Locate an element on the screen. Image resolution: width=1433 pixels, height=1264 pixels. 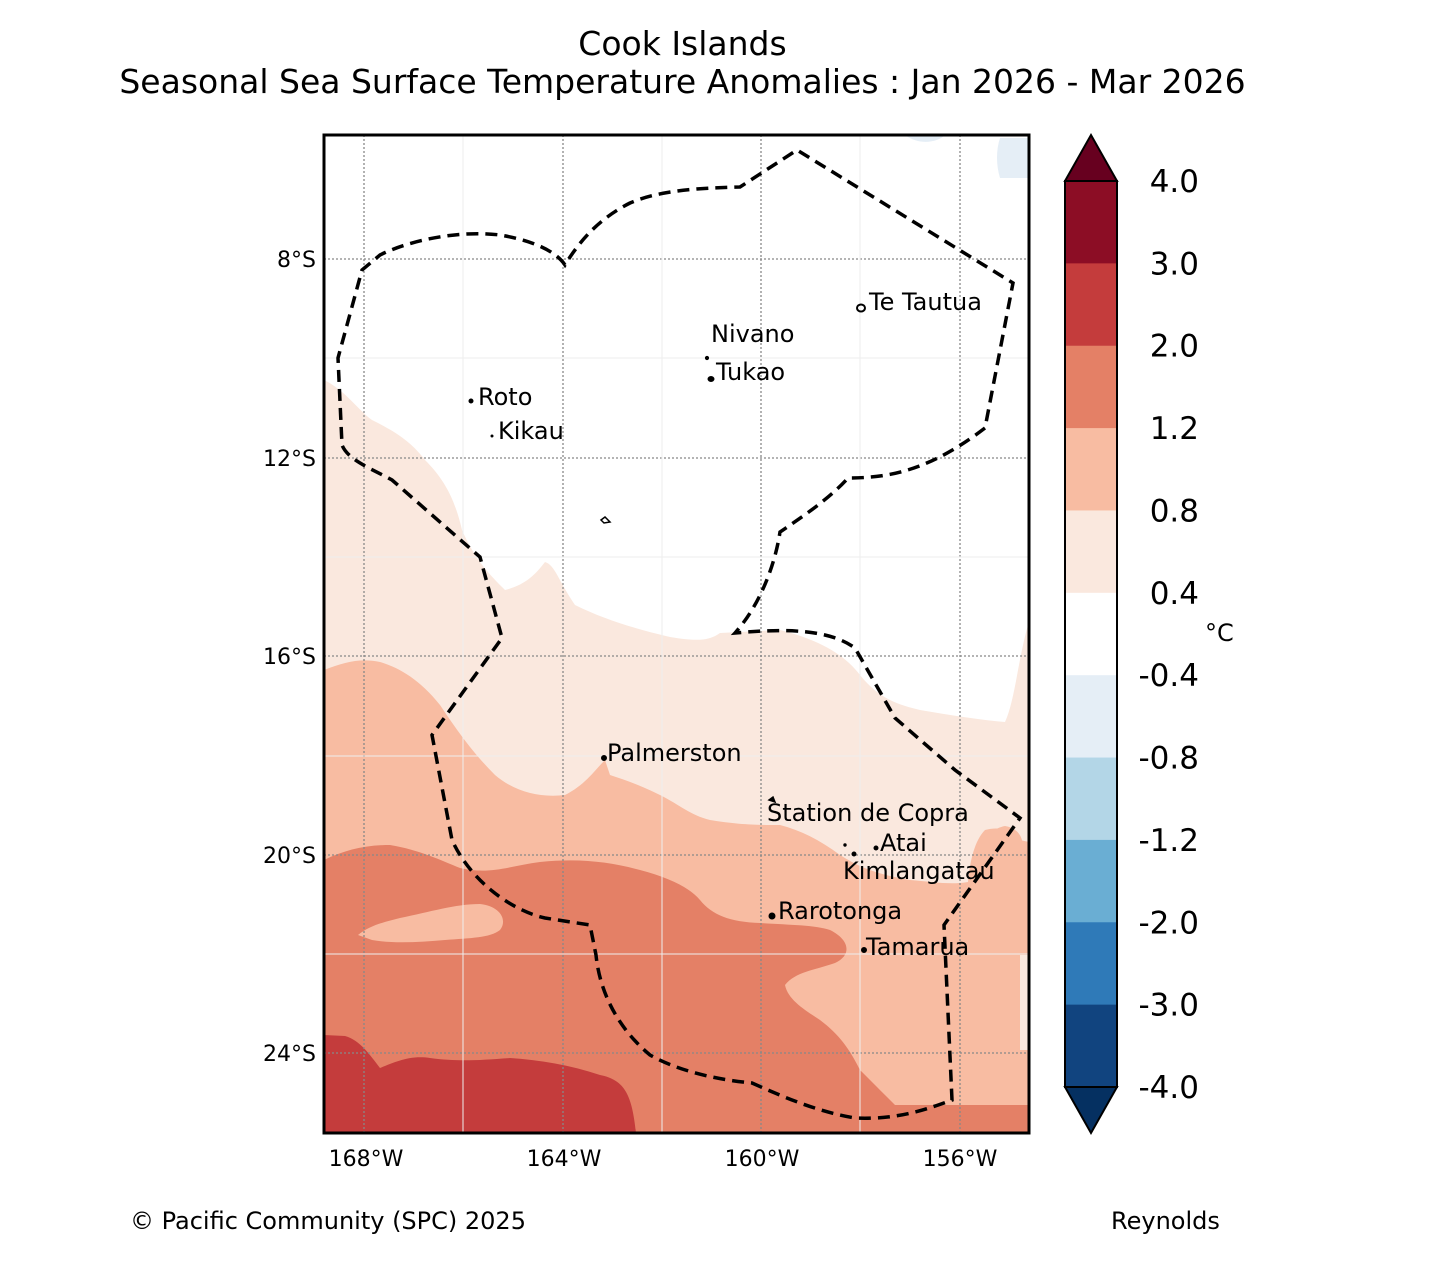
anomaly-patch-blue-top2 is located at coordinates (925, 138).